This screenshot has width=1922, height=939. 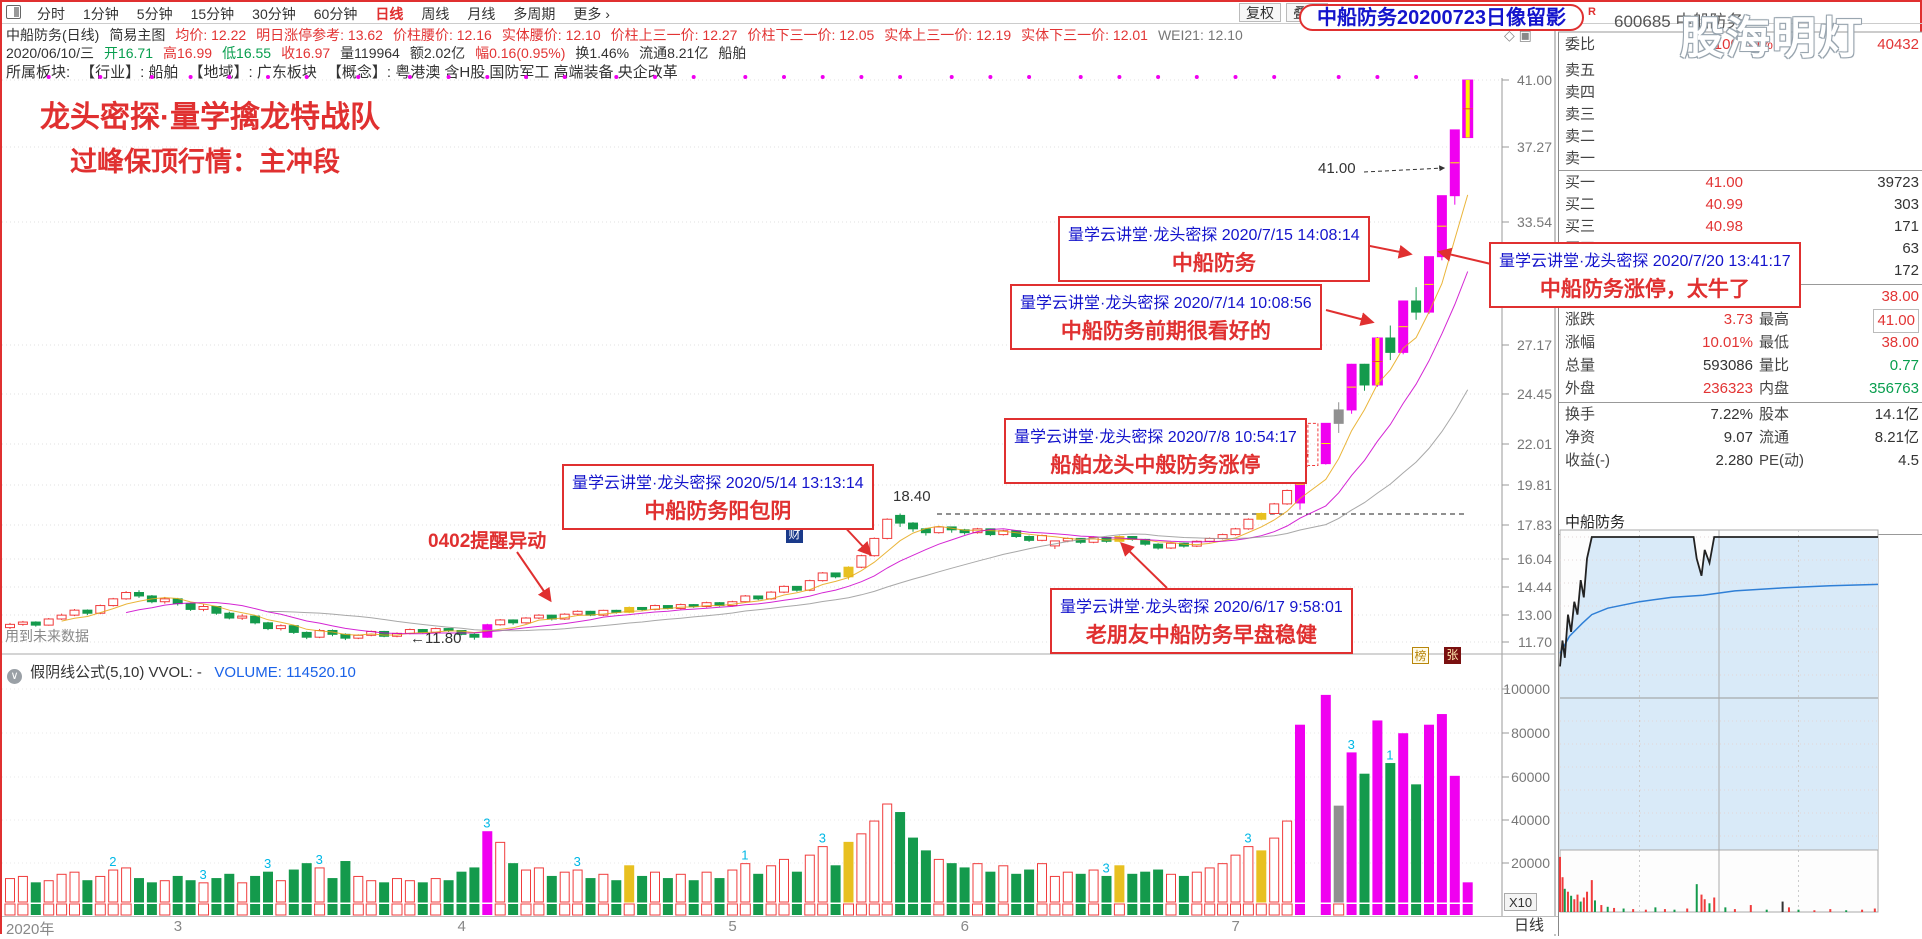 I want to click on month-tick-label: 2020年, so click(x=30, y=929).